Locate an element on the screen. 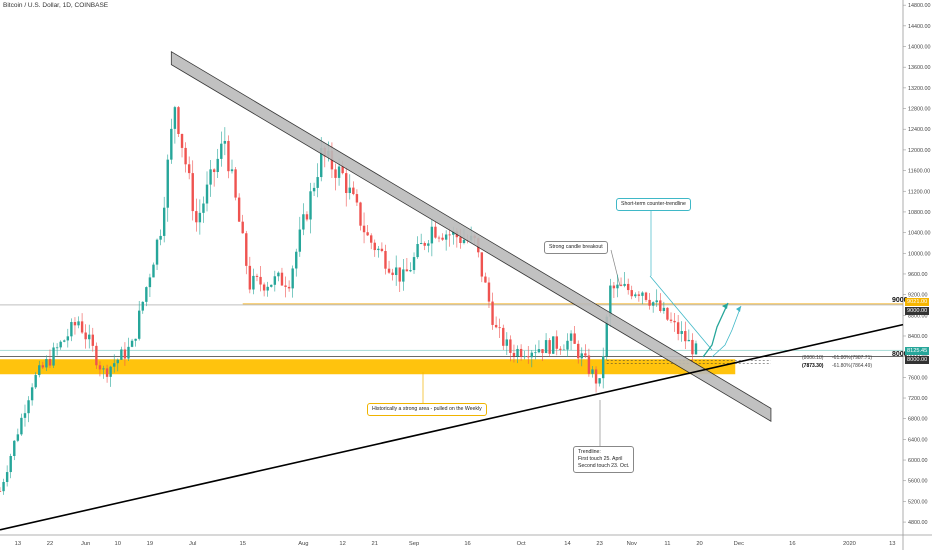 The width and height of the screenshot is (932, 550). level-label-9000: 9000 is located at coordinates (900, 300).